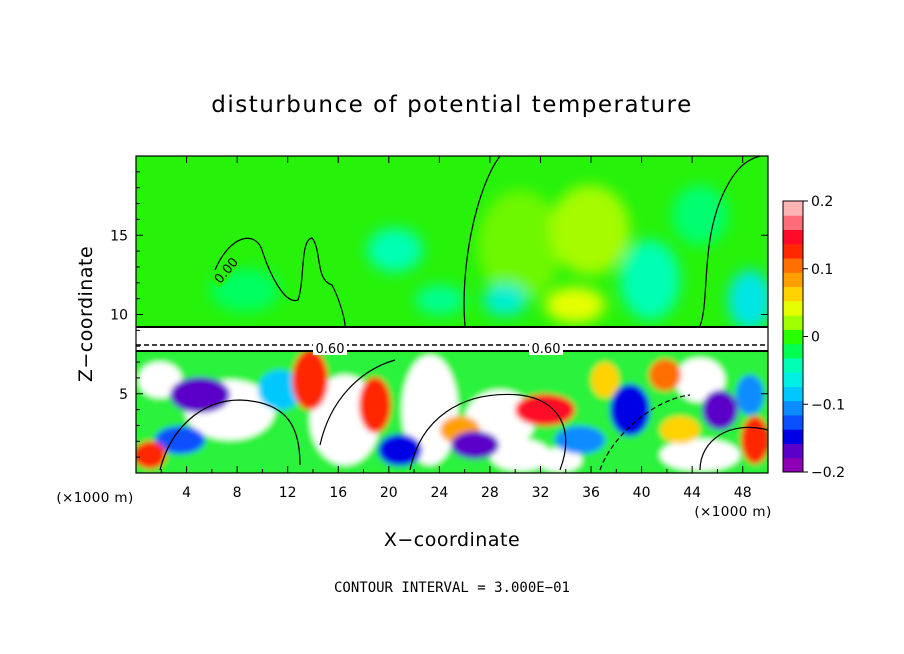 The width and height of the screenshot is (904, 654). Describe the element at coordinates (828, 473) in the screenshot. I see `colorbar-tick-label: −0.2` at that location.